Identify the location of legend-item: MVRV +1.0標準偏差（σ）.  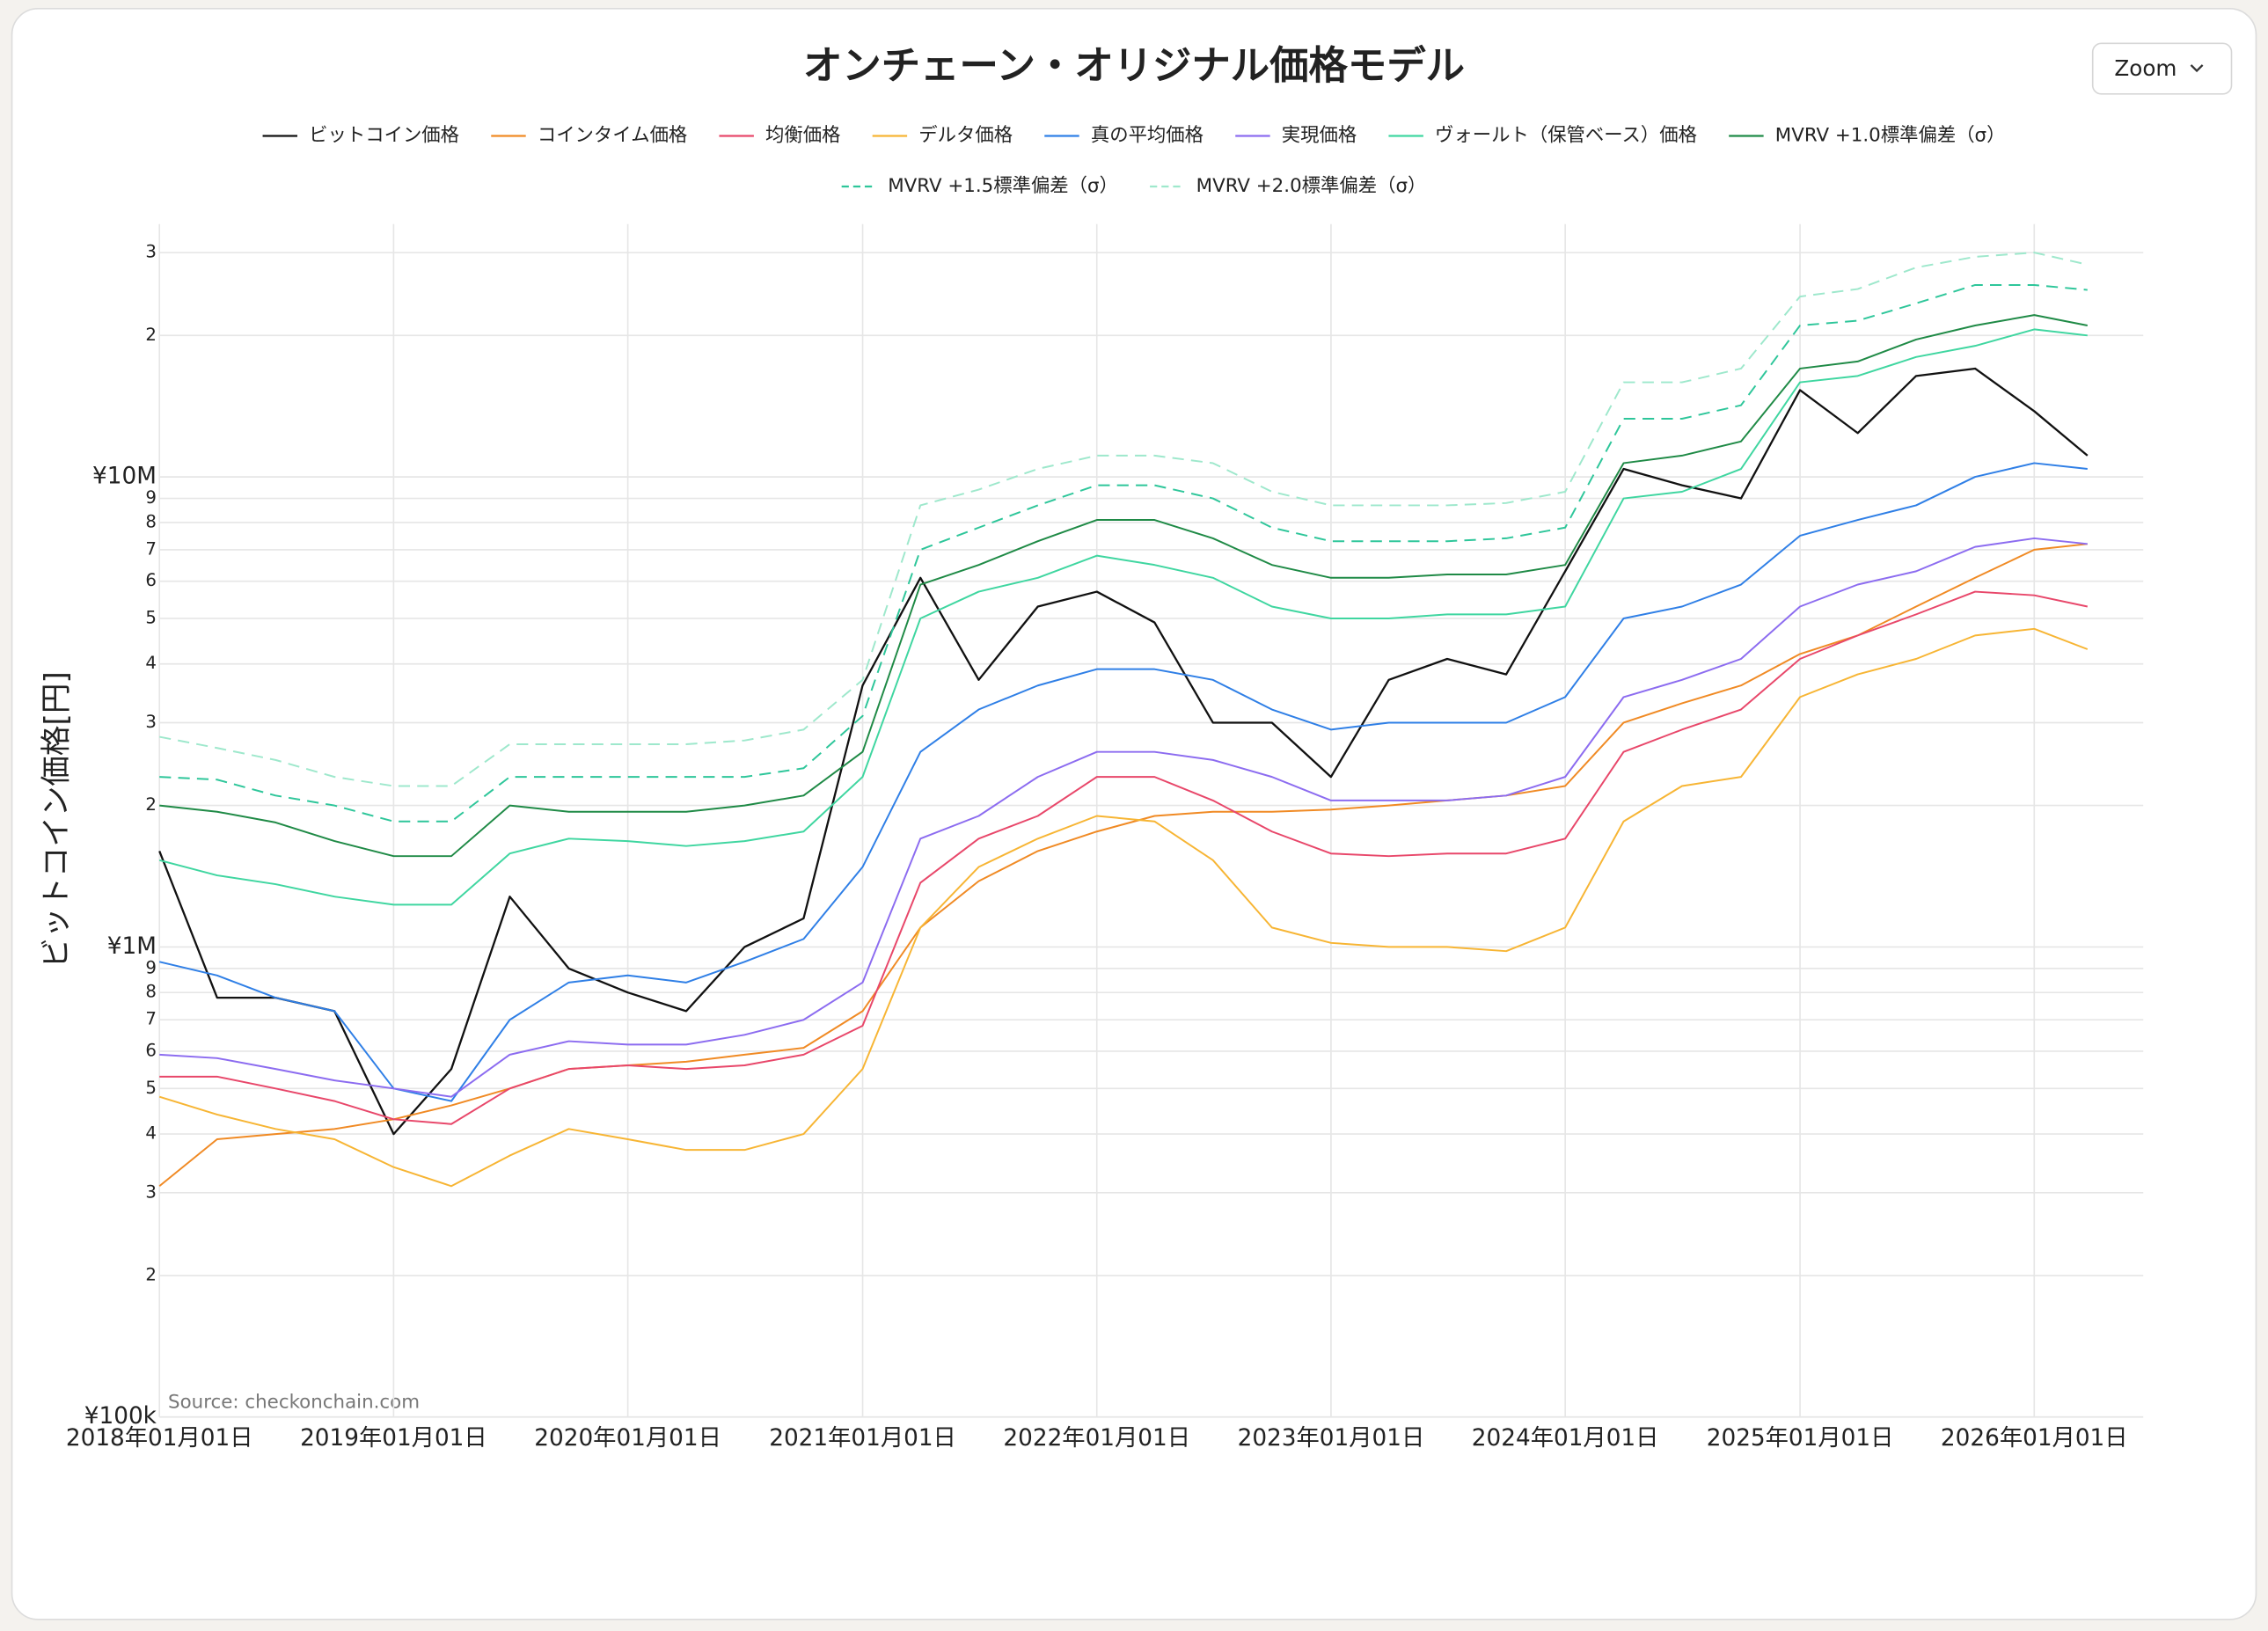
(1867, 136).